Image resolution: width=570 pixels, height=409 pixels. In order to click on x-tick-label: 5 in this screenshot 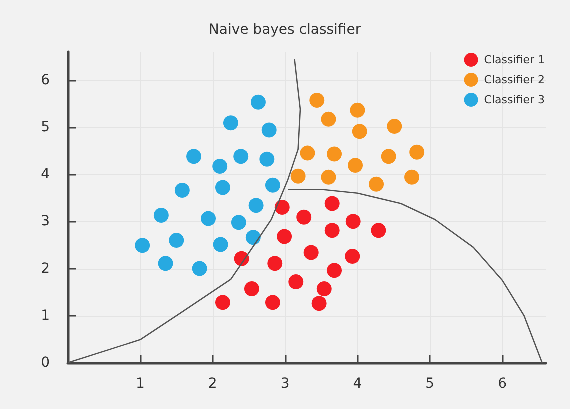, I will do `click(430, 384)`.